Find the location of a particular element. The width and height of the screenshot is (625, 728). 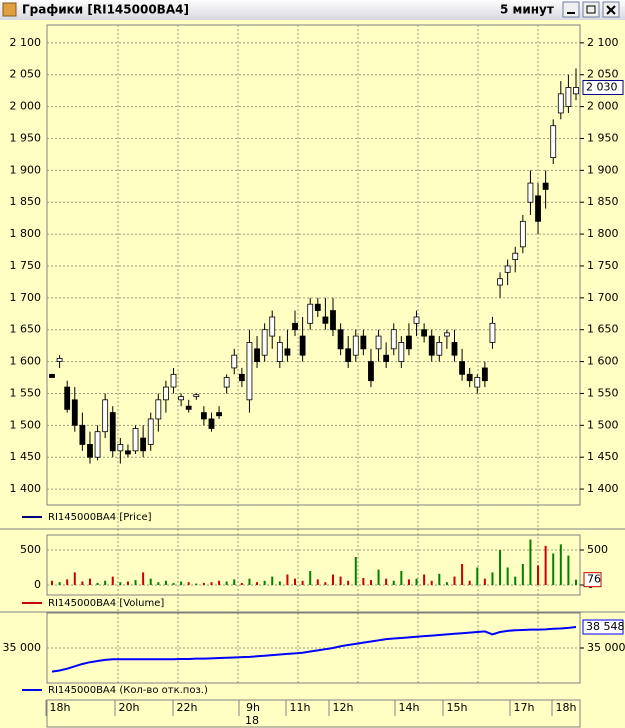

last-value-label: 2 030 is located at coordinates (602, 86).